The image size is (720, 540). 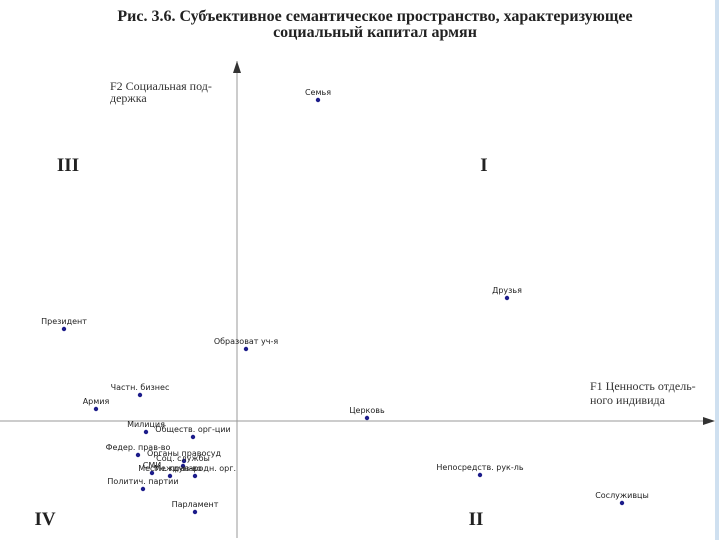 What do you see at coordinates (96, 401) in the screenshot?
I see `point-label: Армия` at bounding box center [96, 401].